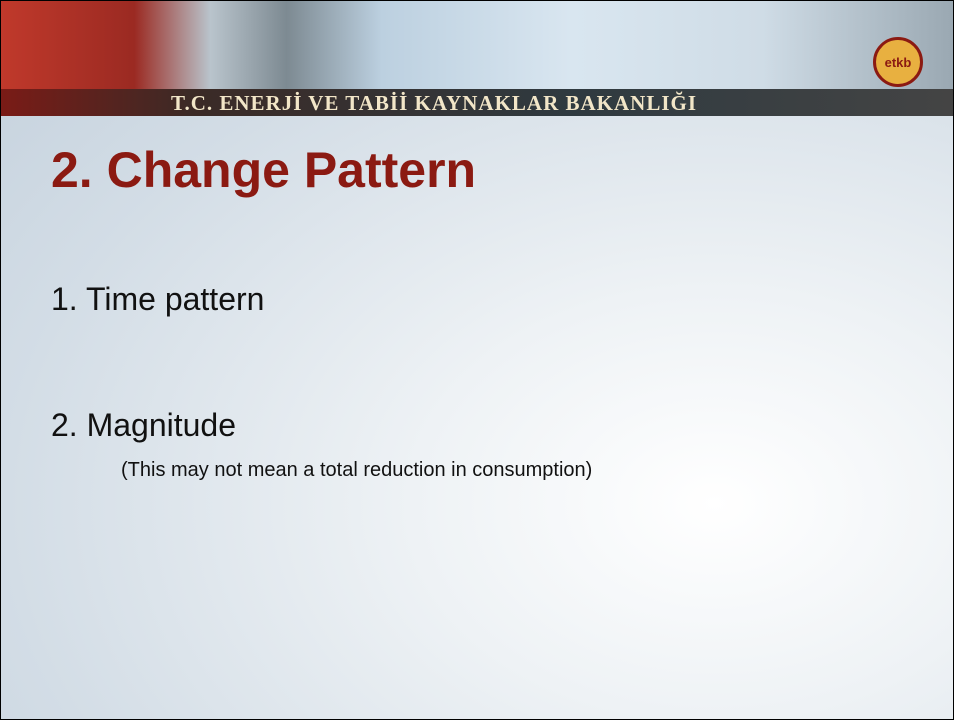 This screenshot has height=720, width=954. I want to click on banner-text: T.C. ENERJİ VE TABİİ KAYNAKLAR BAKANLIĞI, so click(434, 103).